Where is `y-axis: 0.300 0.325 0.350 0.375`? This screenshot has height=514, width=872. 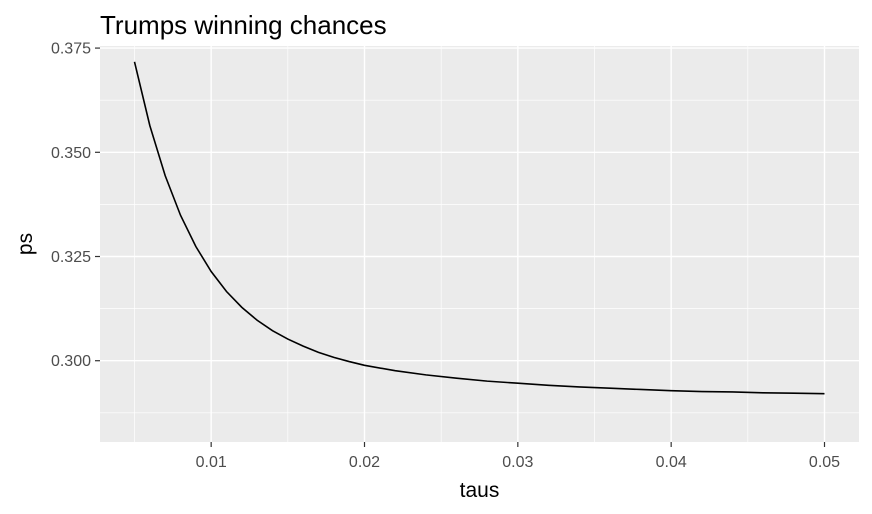
y-axis: 0.300 0.325 0.350 0.375 is located at coordinates (75, 205).